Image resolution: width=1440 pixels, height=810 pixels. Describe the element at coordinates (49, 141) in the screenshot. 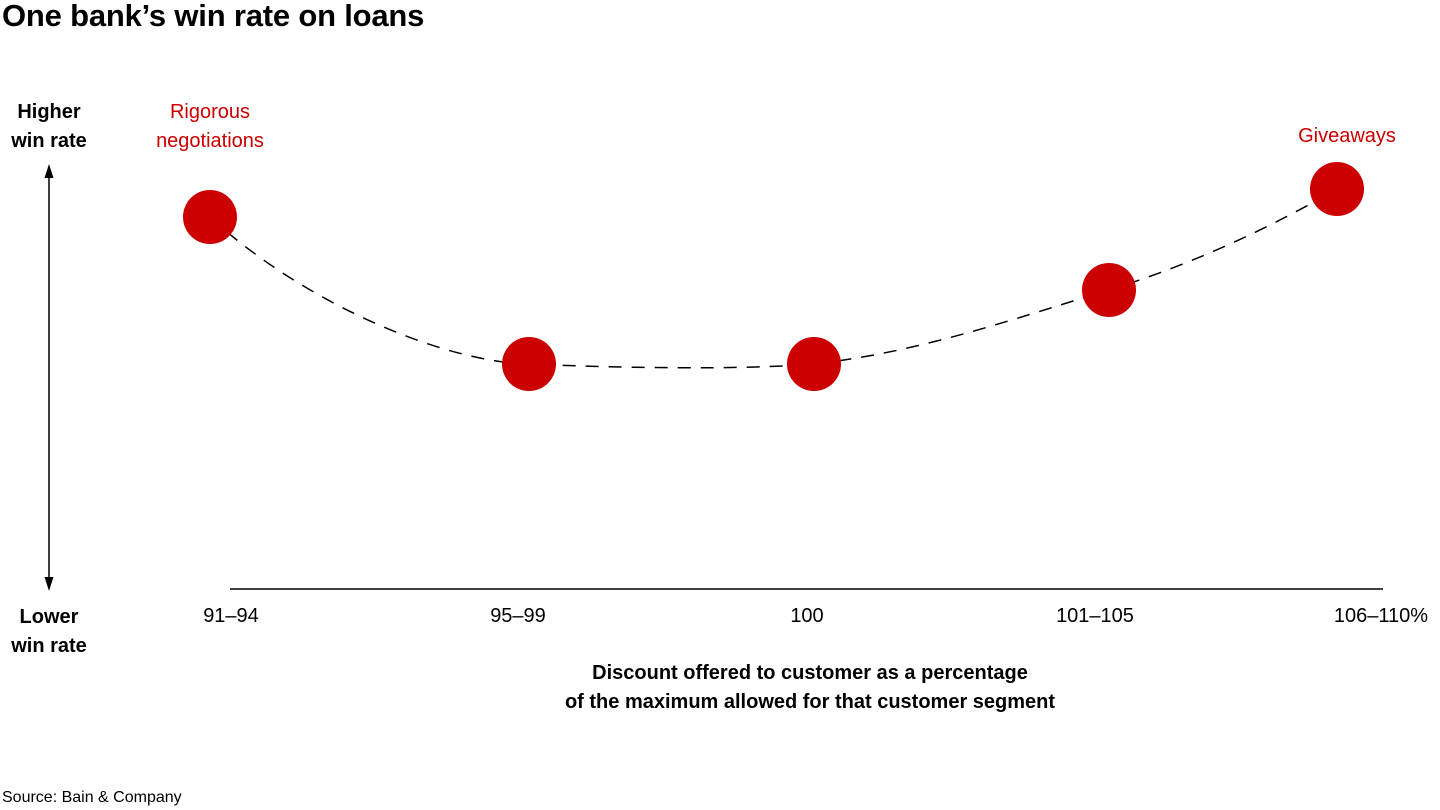

I see `y-axis-top-label-line2: win rate` at that location.